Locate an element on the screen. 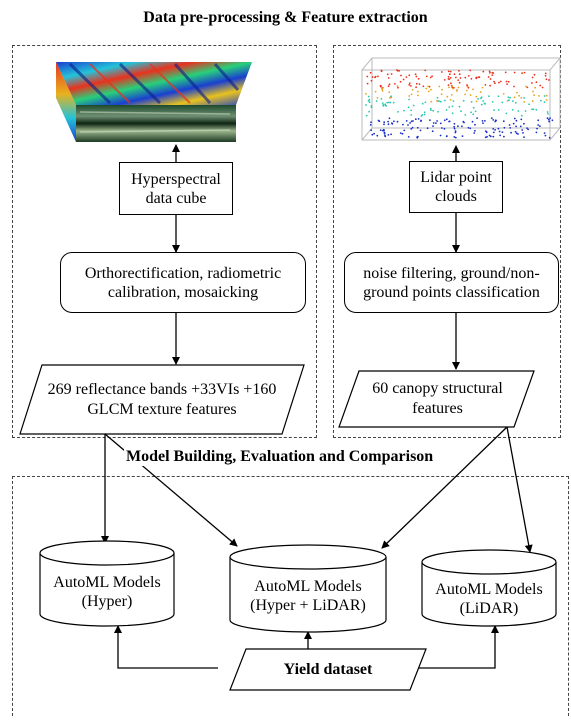 This screenshot has height=720, width=571. model-hyper-line1: AutoML Models is located at coordinates (107, 582).